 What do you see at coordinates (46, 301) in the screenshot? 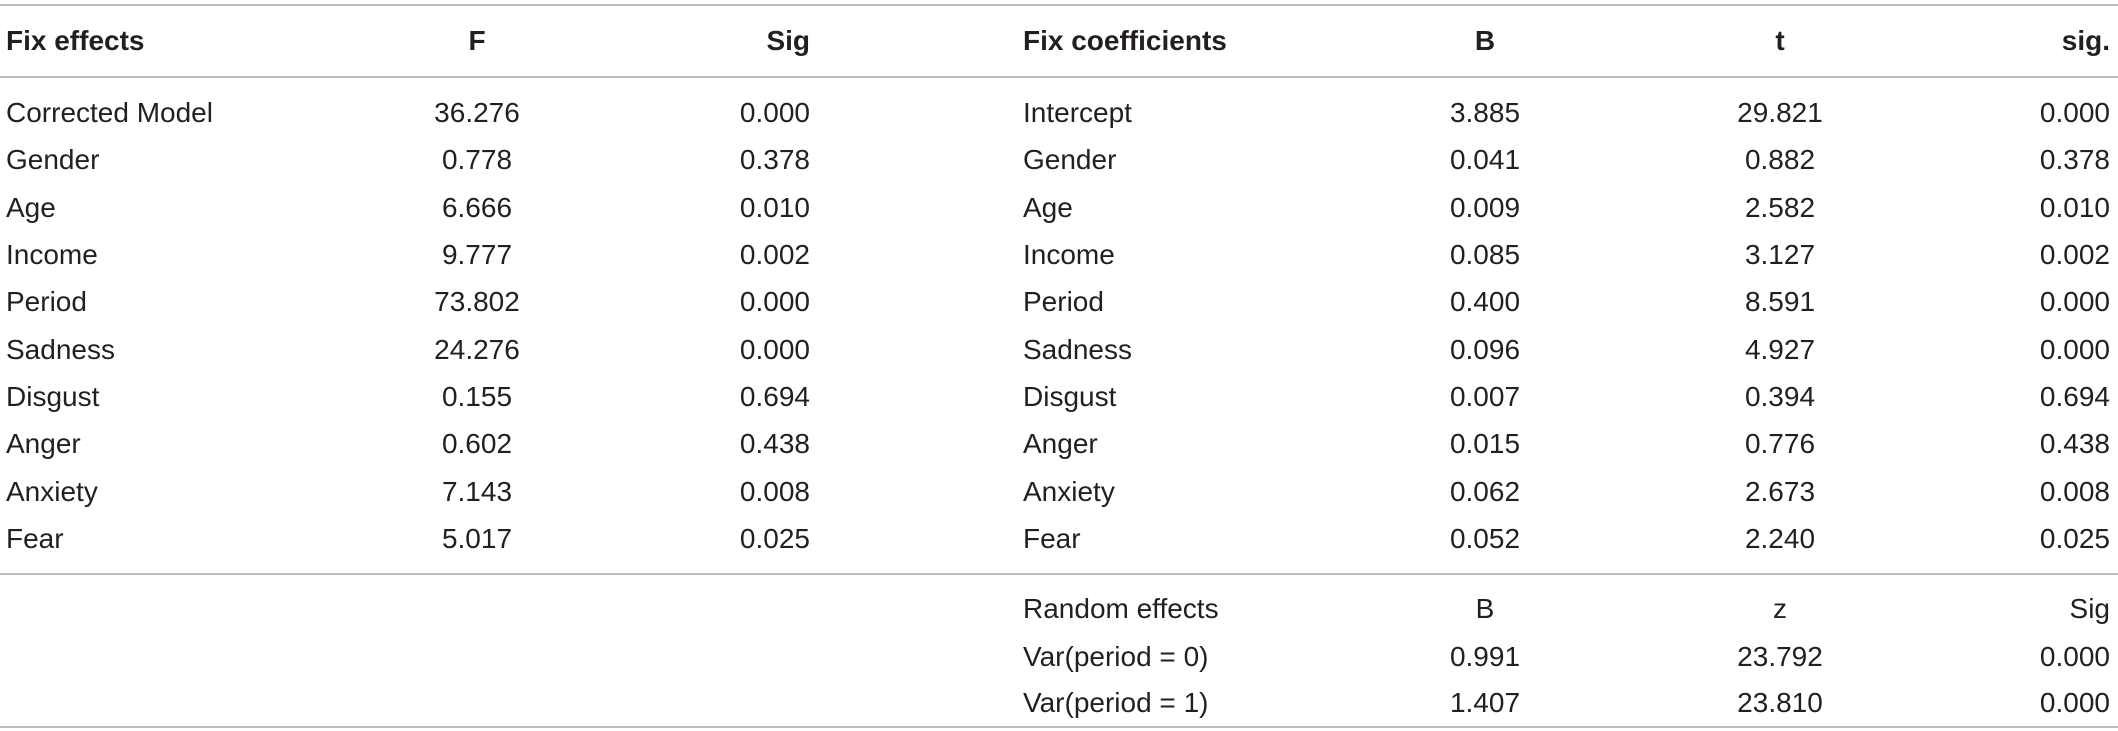
I see `row-name: Period` at bounding box center [46, 301].